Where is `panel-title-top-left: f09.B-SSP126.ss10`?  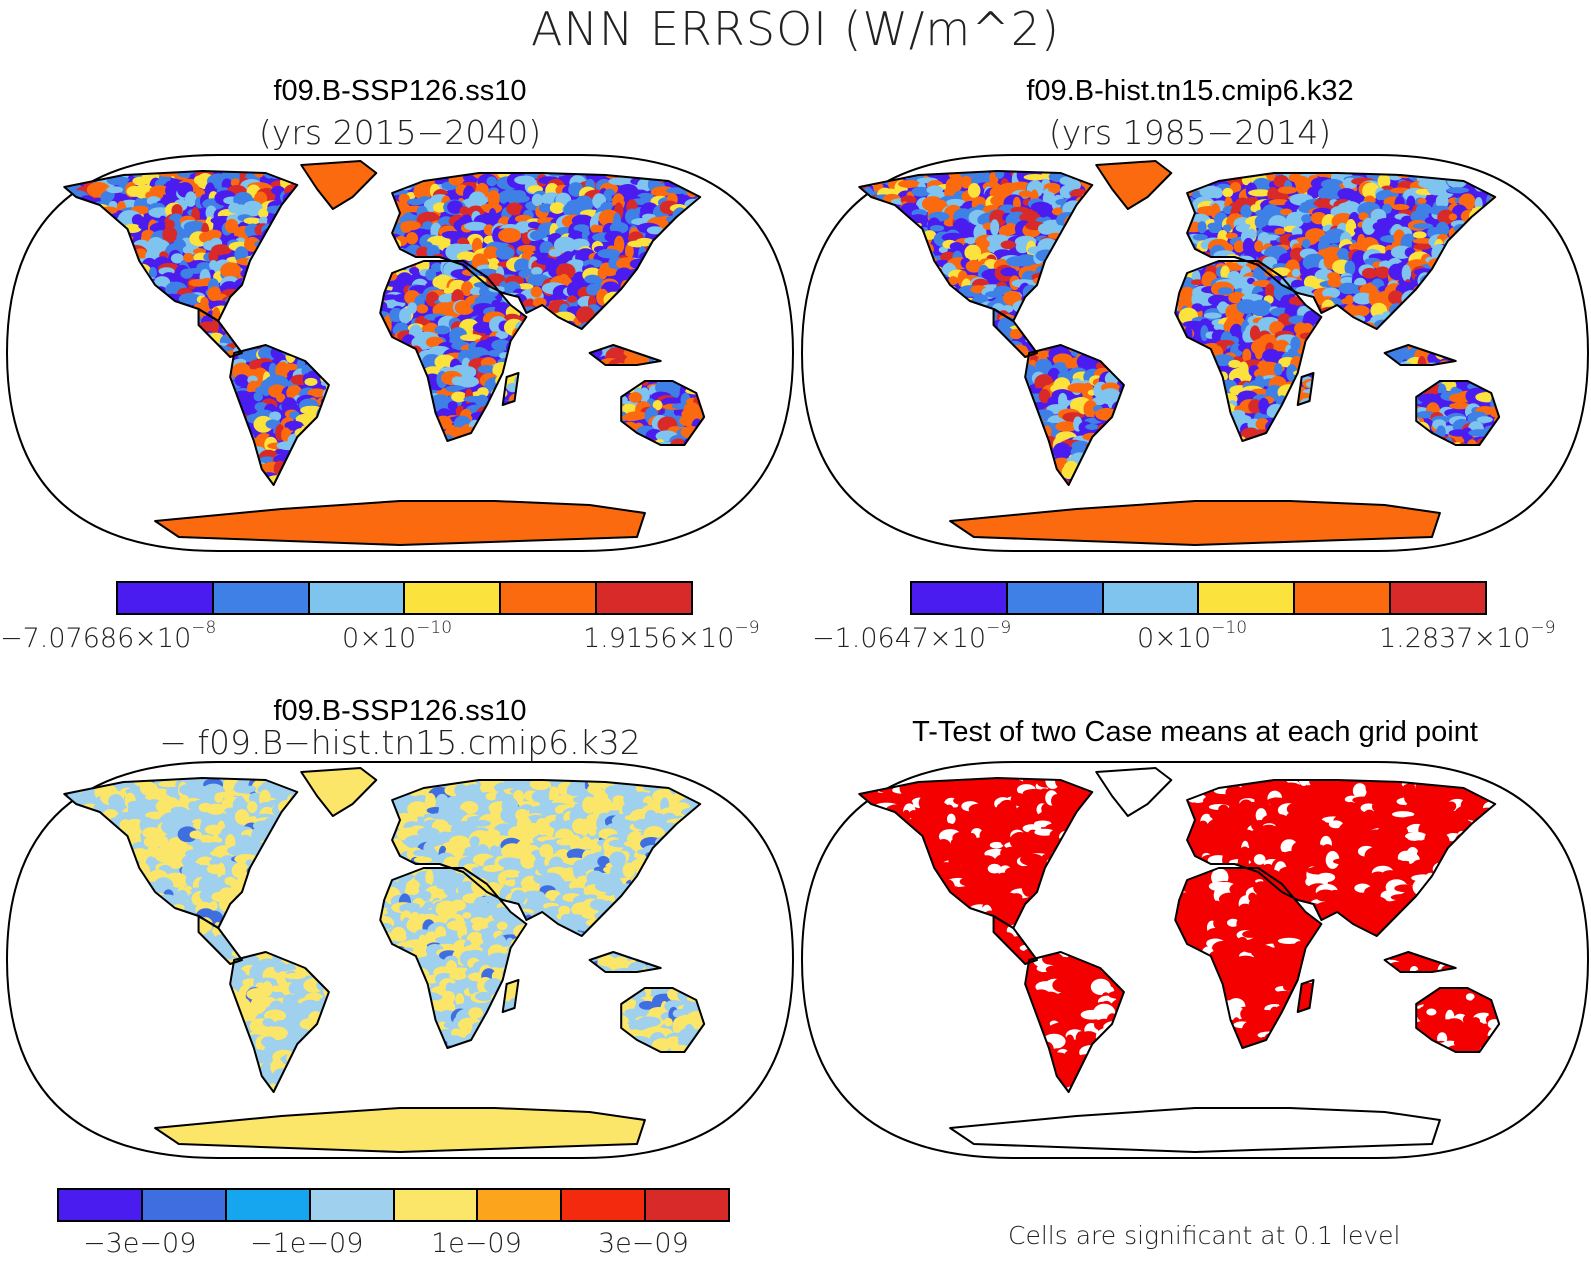 panel-title-top-left: f09.B-SSP126.ss10 is located at coordinates (400, 91).